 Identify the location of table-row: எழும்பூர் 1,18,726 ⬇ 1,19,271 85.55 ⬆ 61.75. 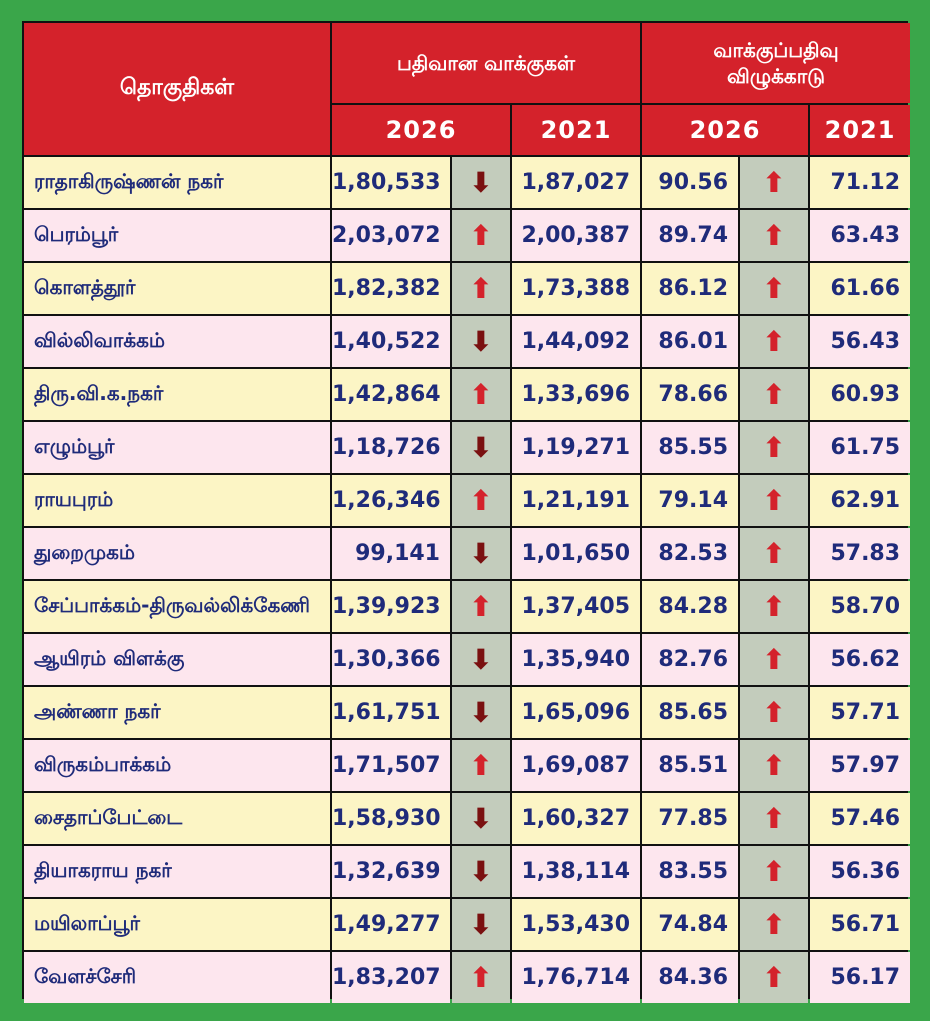
(467, 447).